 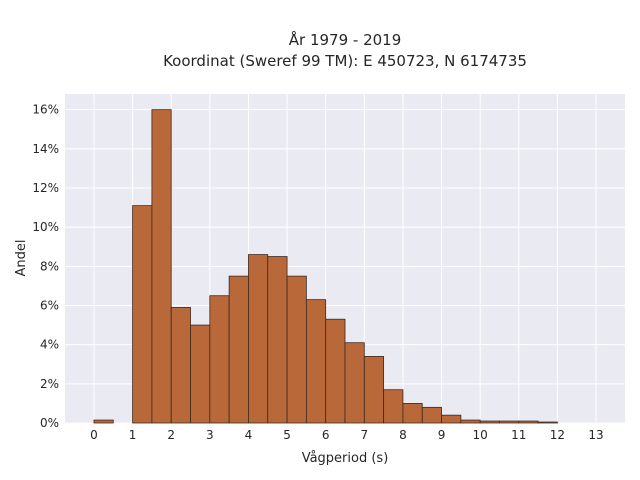 What do you see at coordinates (45, 188) in the screenshot?
I see `y-tick-label: 12%` at bounding box center [45, 188].